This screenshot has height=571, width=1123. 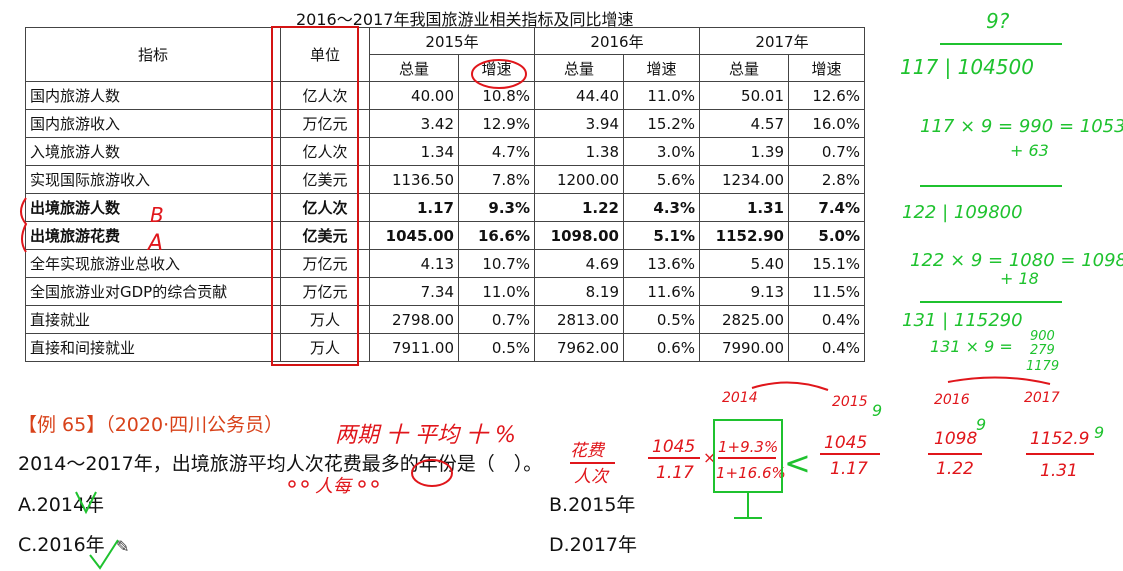 What do you see at coordinates (280, 464) in the screenshot?
I see `question-stem: 2014～2017年，出境旅游平均人次花费最多的年份是（ ）。` at bounding box center [280, 464].